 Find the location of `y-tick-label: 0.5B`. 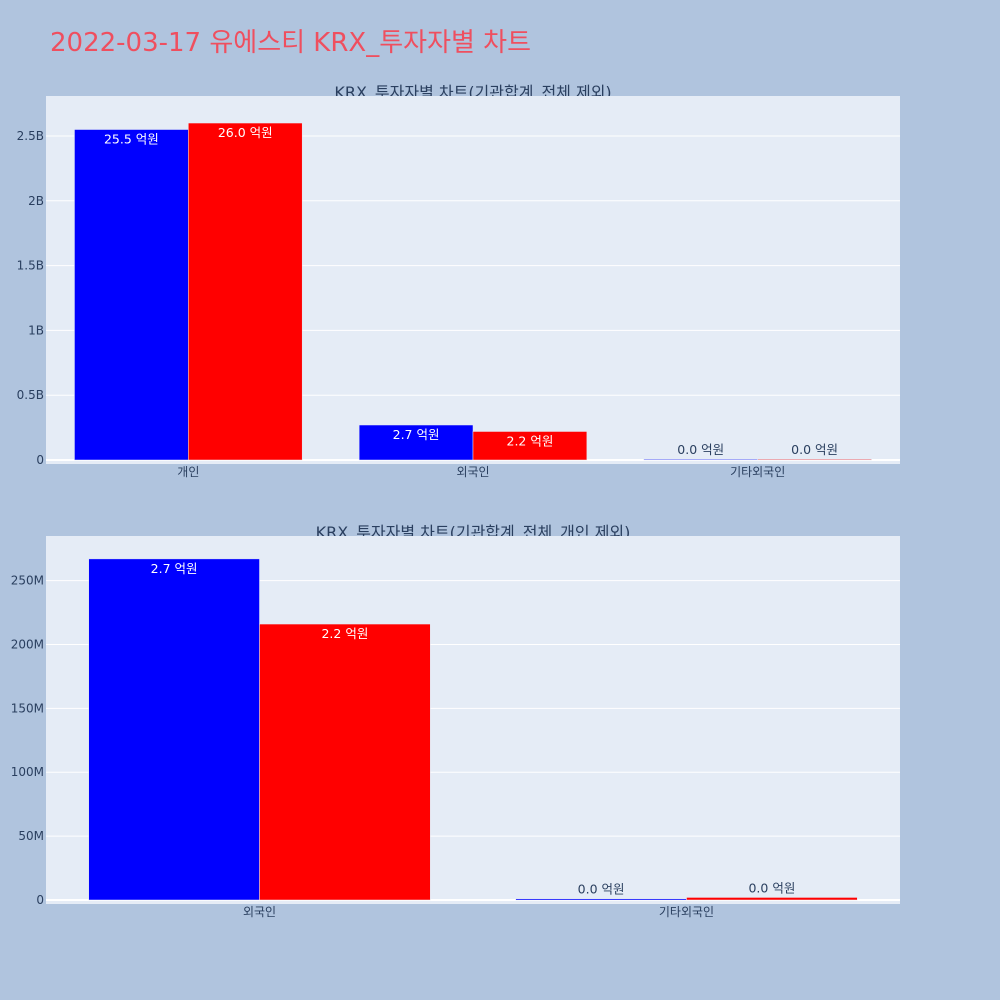

y-tick-label: 0.5B is located at coordinates (30, 395).